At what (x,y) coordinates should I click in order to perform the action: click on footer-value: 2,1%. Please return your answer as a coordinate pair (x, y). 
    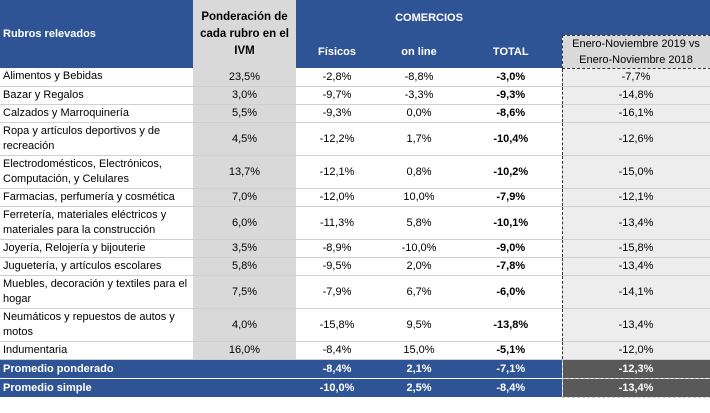
    Looking at the image, I should click on (419, 368).